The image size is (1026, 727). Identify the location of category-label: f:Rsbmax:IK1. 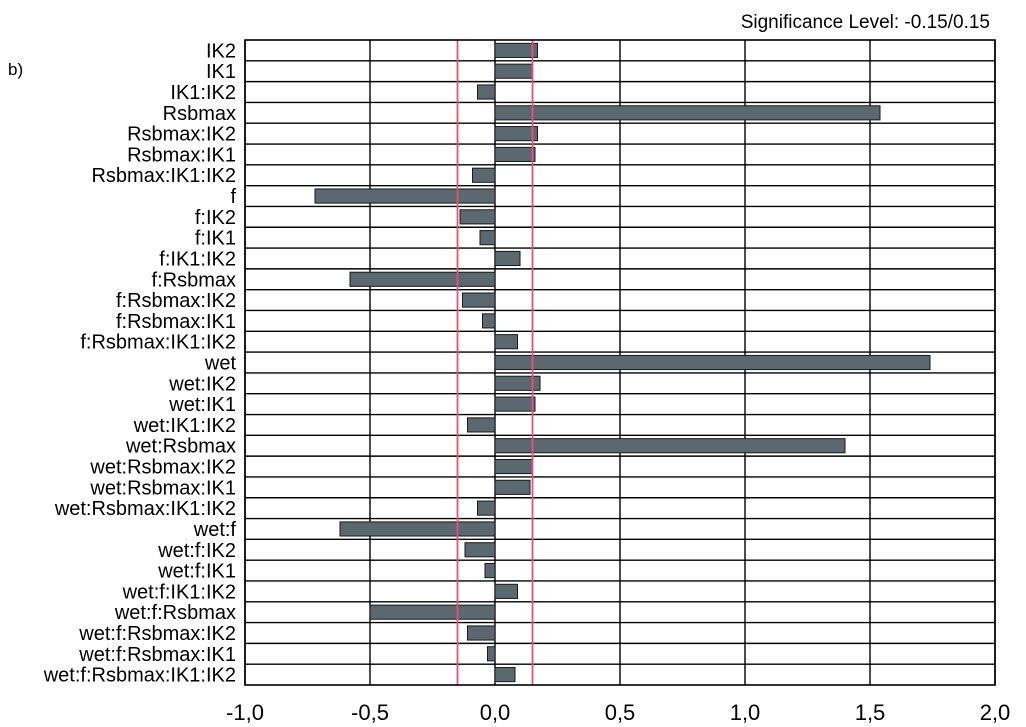
(176, 322).